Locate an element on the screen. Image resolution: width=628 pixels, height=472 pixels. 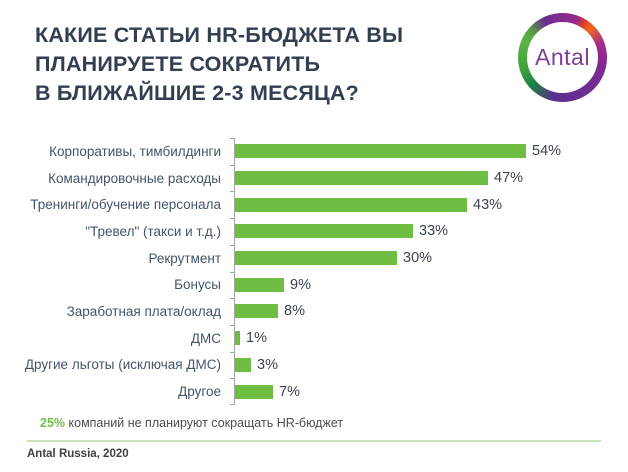
source-caption: Antal Russia, 2020 is located at coordinates (78, 454).